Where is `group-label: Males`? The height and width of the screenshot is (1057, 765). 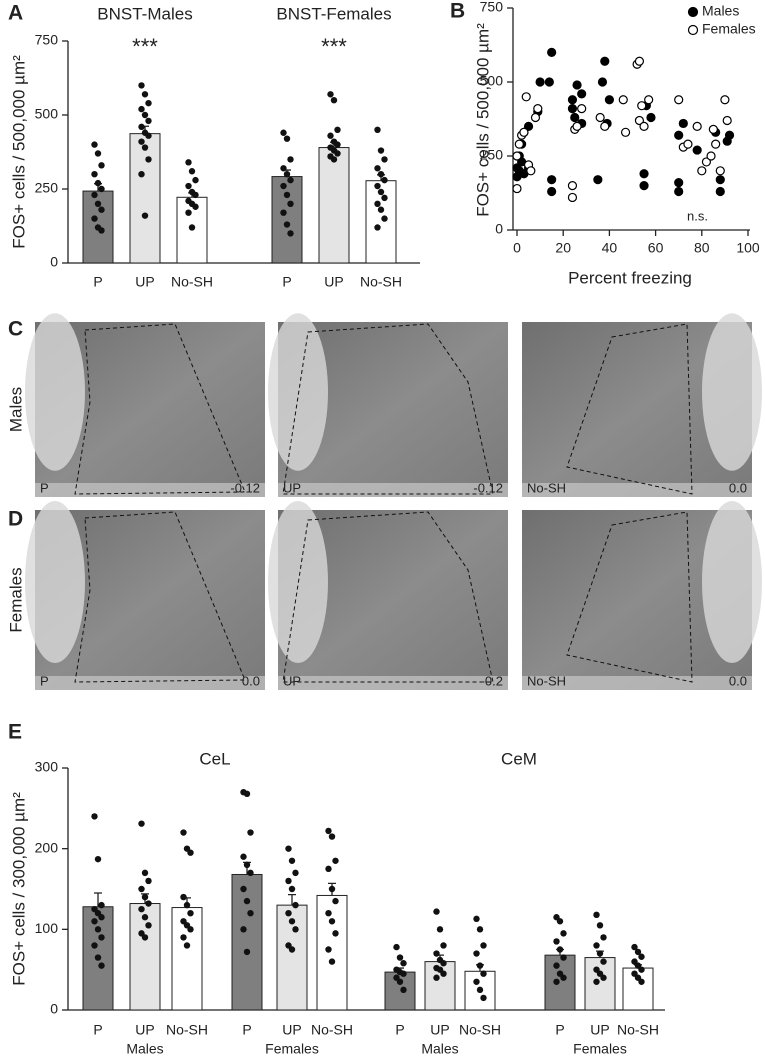 group-label: Males is located at coordinates (144, 1049).